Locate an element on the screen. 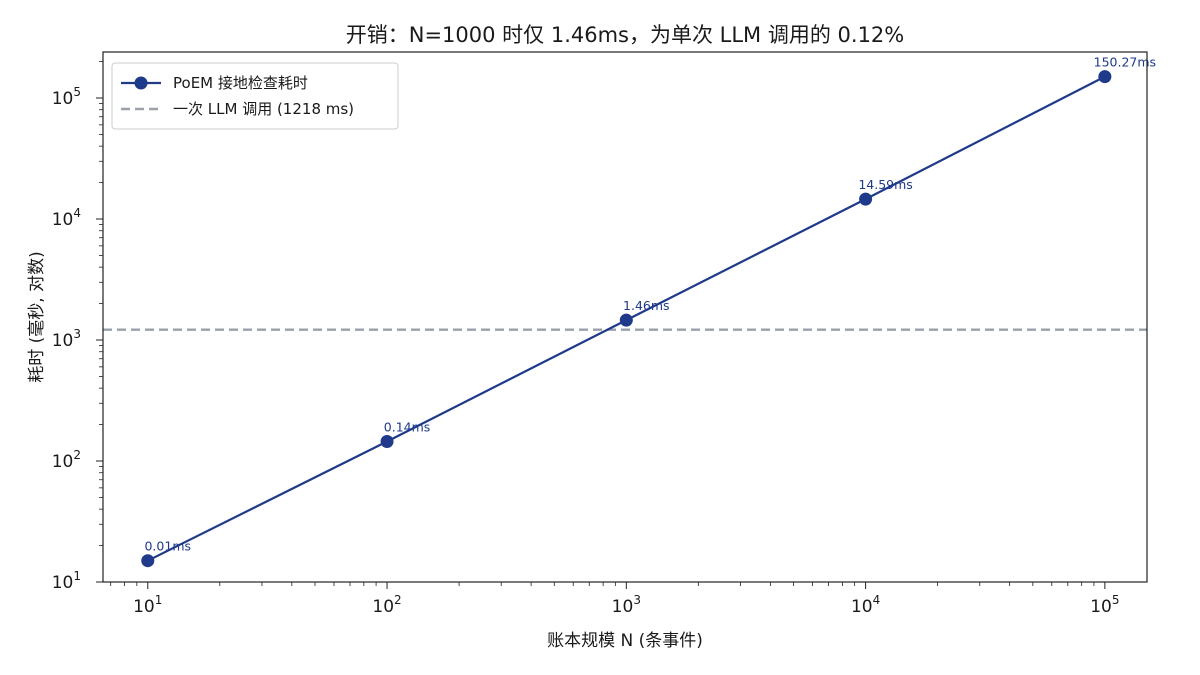 This screenshot has height=675, width=1200. legend-series-marker is located at coordinates (141, 83).